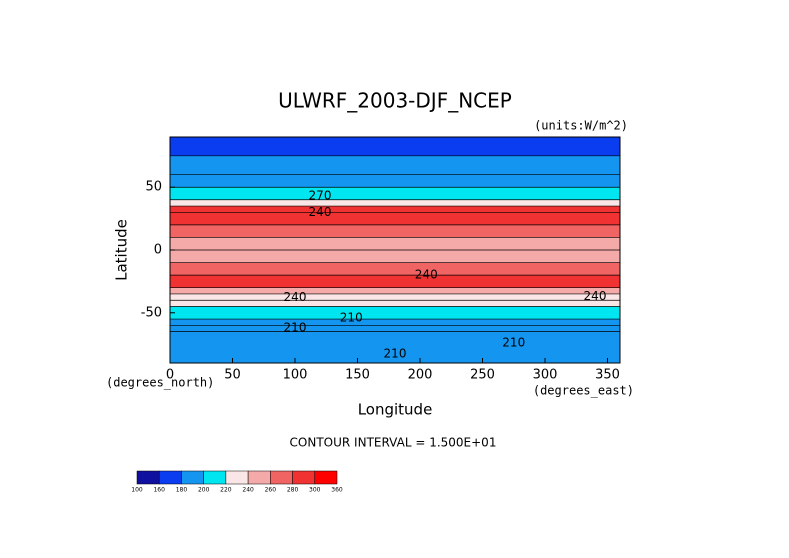 Image resolution: width=789 pixels, height=558 pixels. I want to click on colorbar-label: 280, so click(293, 490).